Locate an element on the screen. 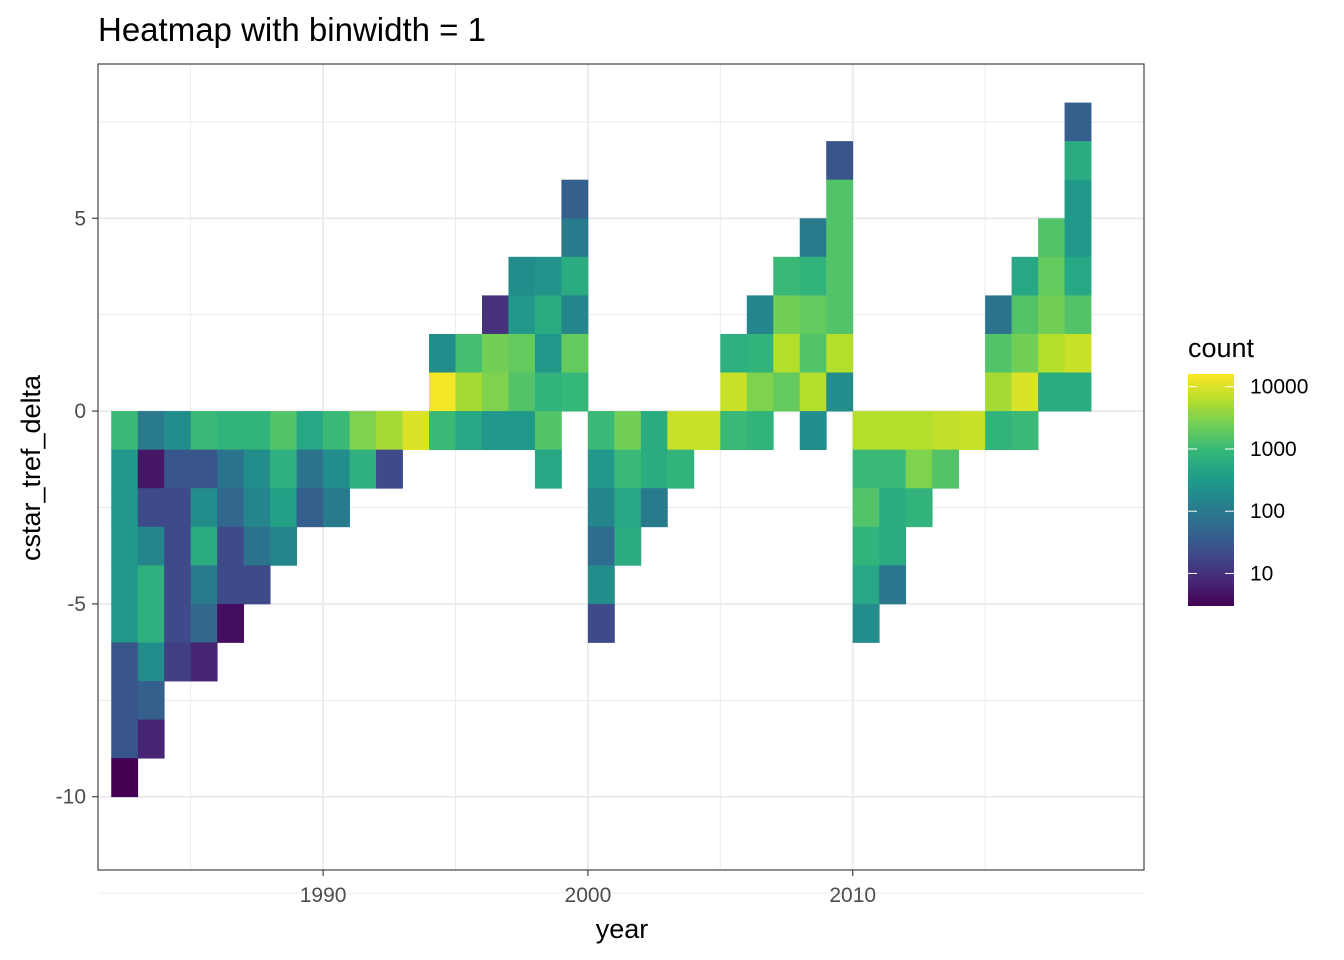 The width and height of the screenshot is (1344, 960). legend-label: 10 is located at coordinates (1261, 573).